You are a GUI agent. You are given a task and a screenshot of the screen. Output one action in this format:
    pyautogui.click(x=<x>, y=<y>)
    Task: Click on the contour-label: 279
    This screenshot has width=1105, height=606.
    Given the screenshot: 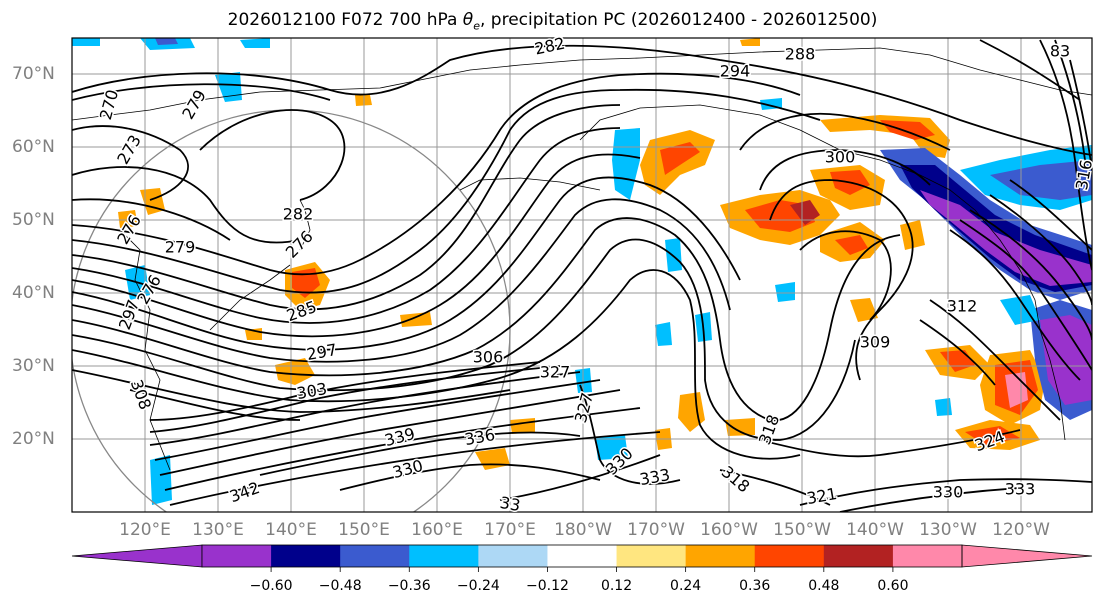 What is the action you would take?
    pyautogui.click(x=180, y=247)
    